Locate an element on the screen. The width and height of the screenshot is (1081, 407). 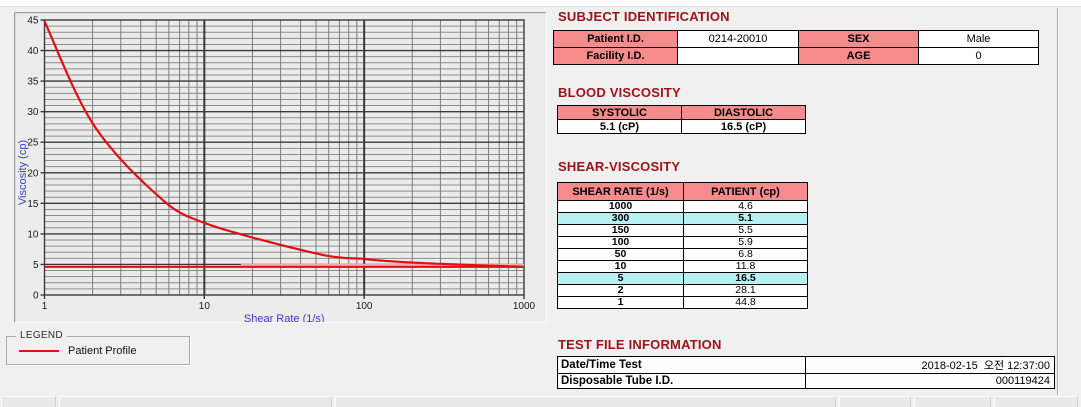
test-info-row: Date/Time Test 2018-02-15 오전 12:37:00 is located at coordinates (806, 365).